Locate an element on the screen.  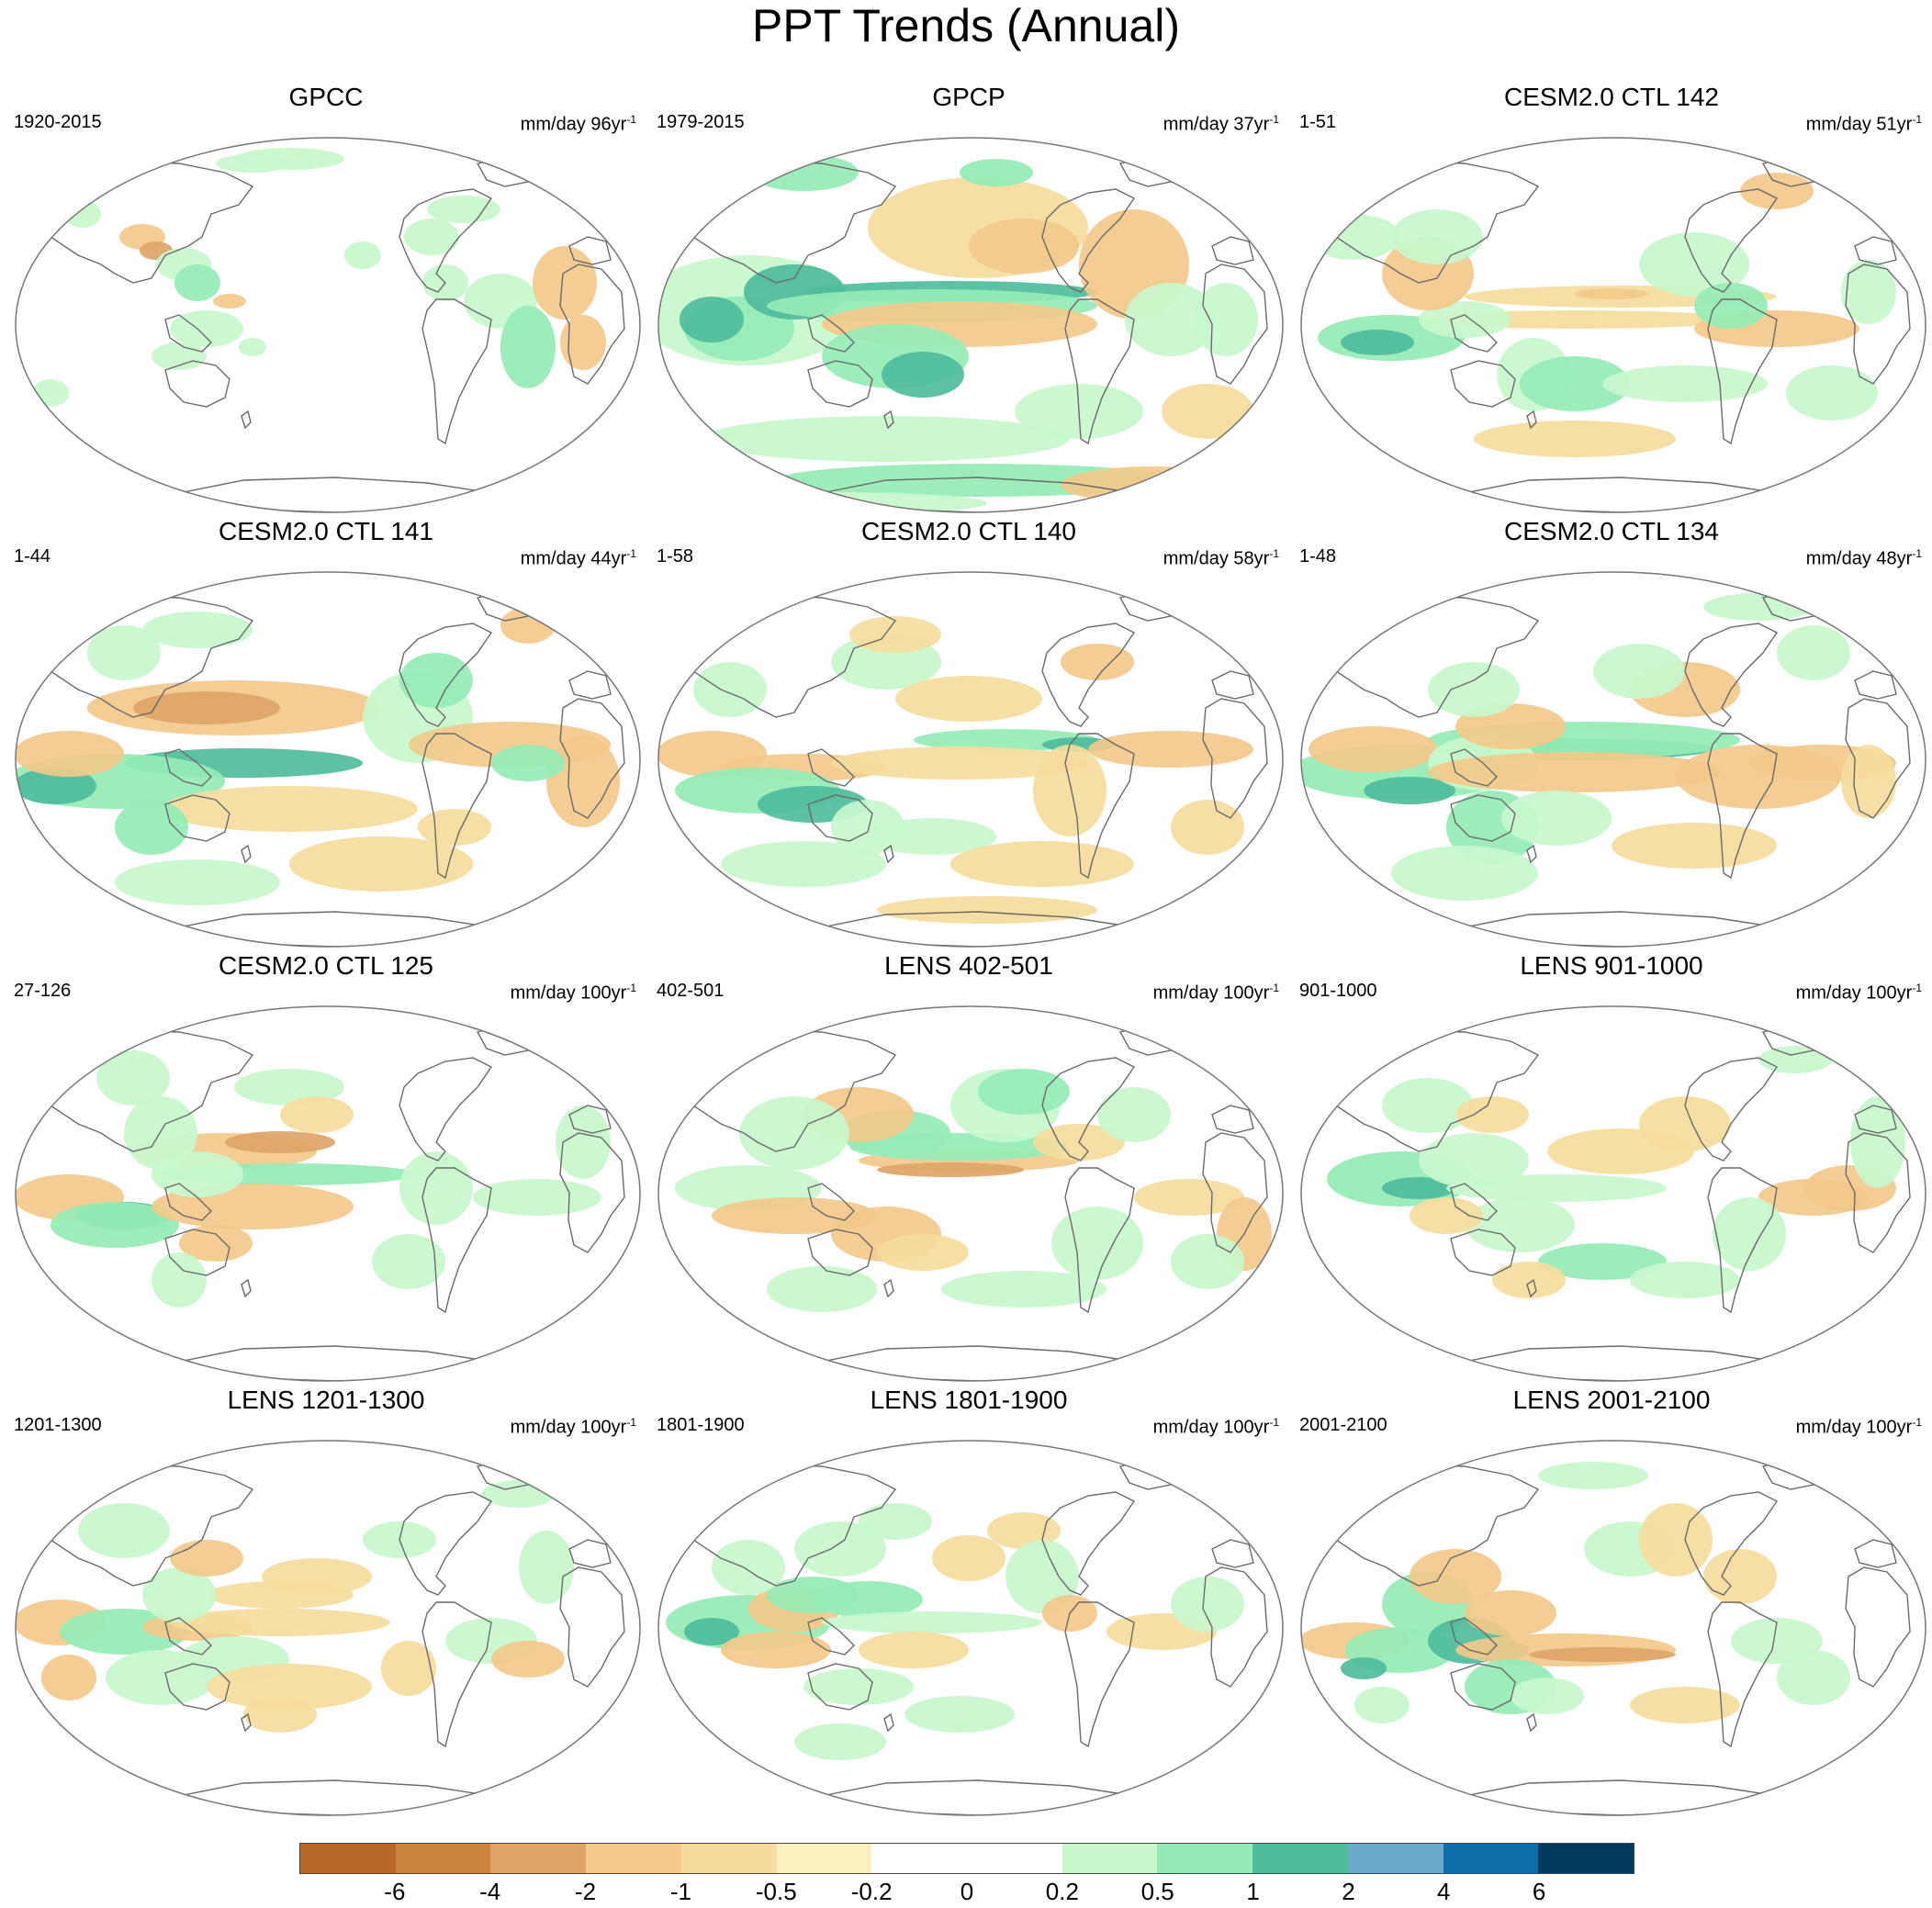
panel-title: LENS 1801-1900 is located at coordinates (969, 1400).